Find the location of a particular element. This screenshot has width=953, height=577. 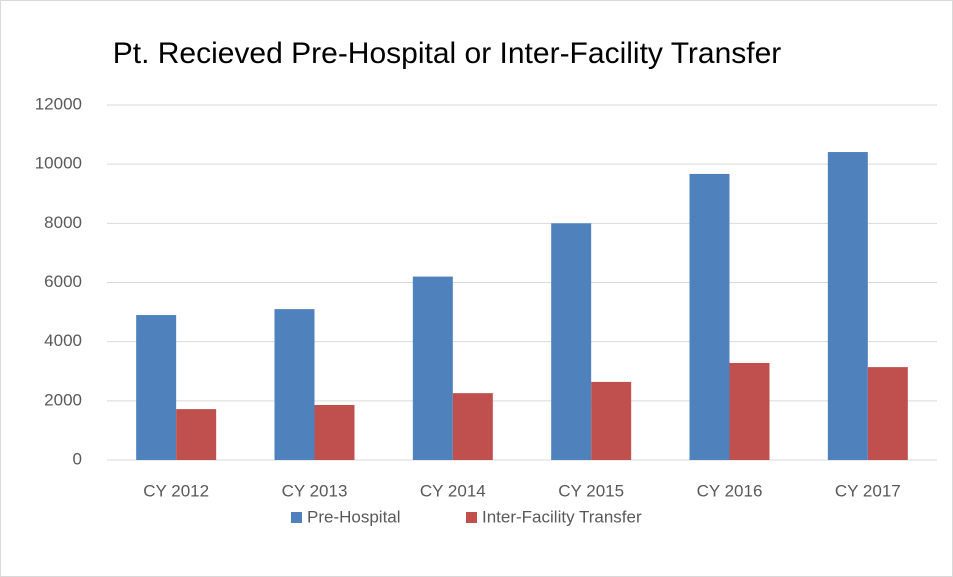

x-tick-label: CY 2017 is located at coordinates (868, 490).